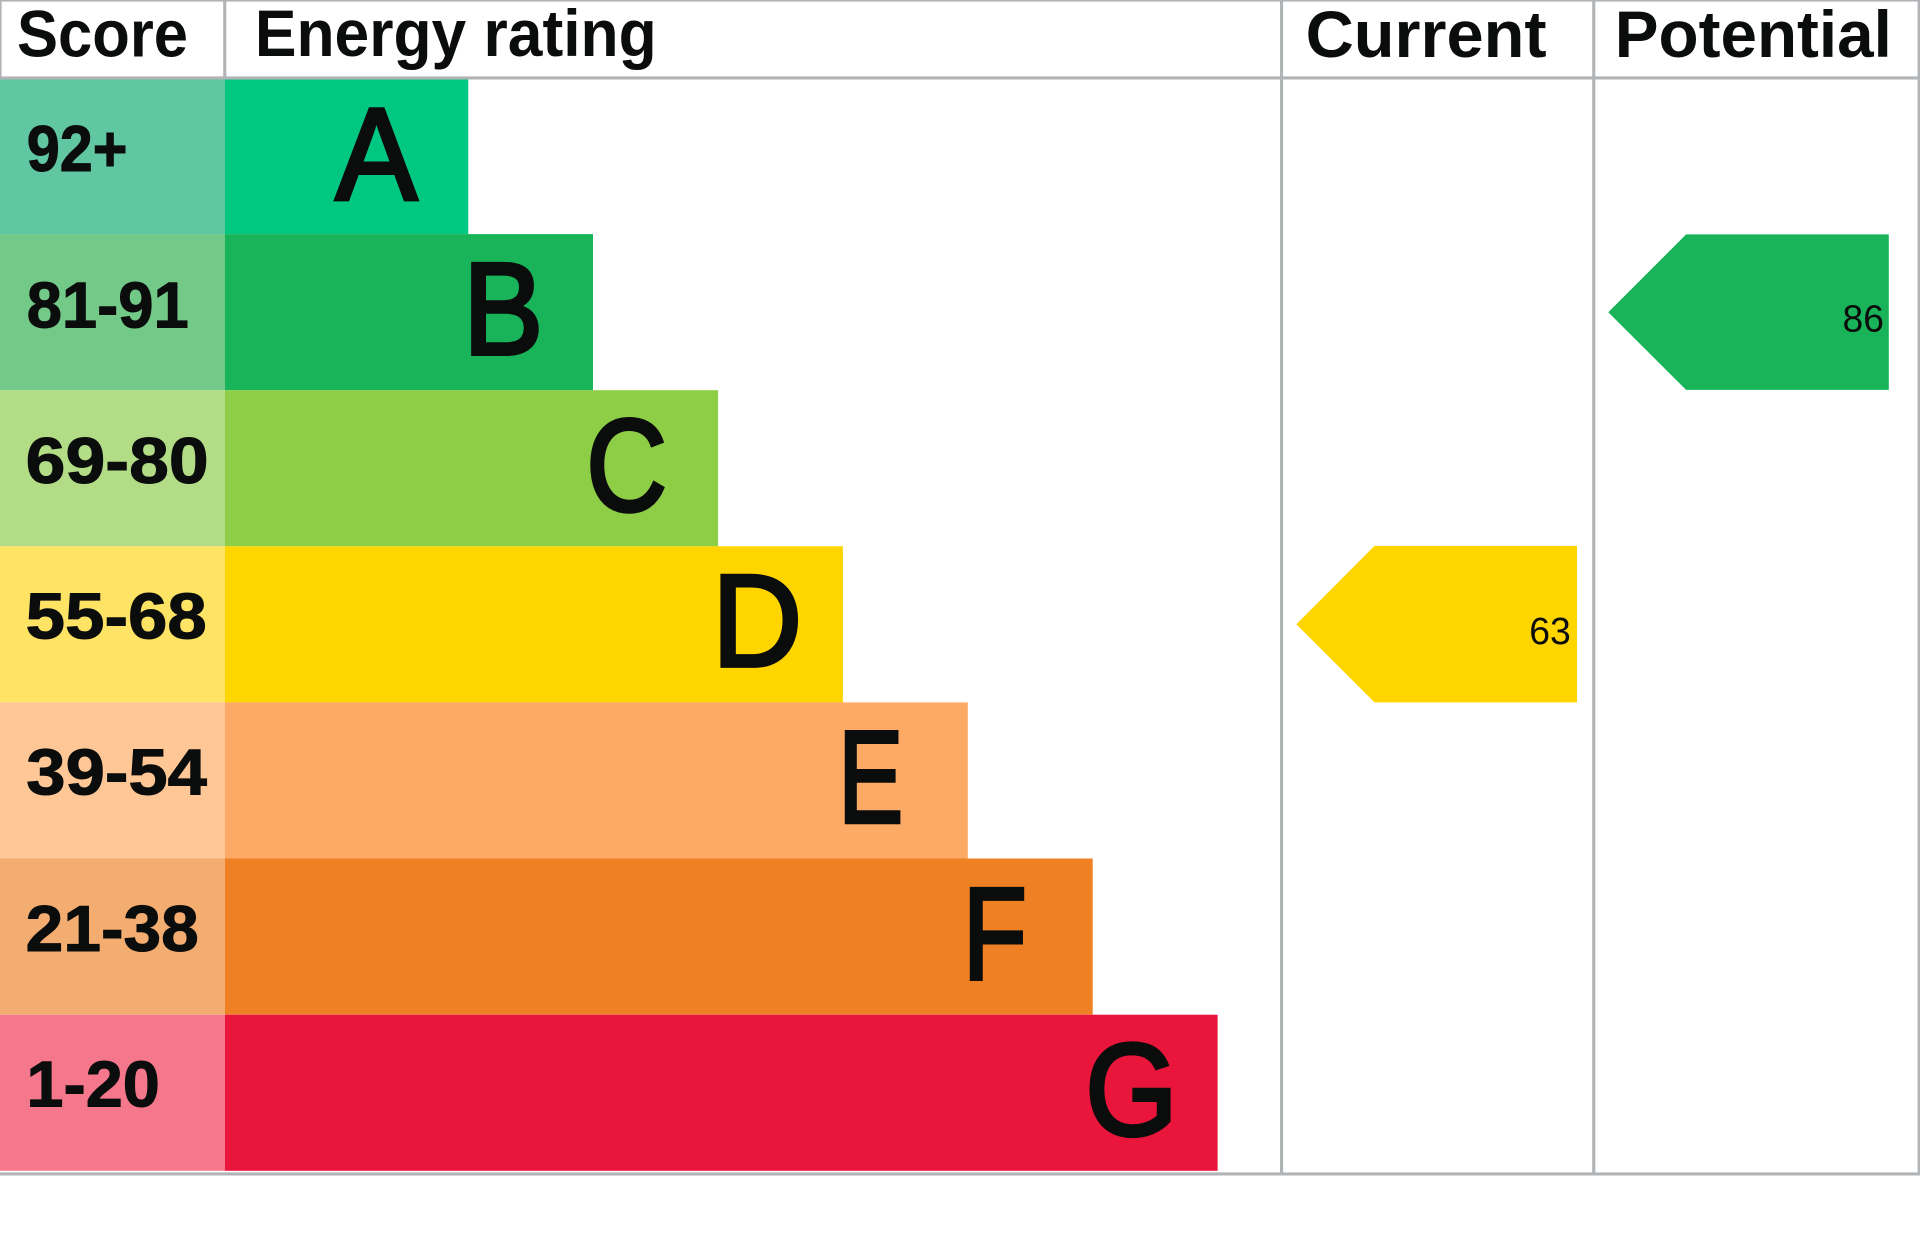 The height and width of the screenshot is (1249, 1920). I want to click on svg-text: C, so click(626, 465).